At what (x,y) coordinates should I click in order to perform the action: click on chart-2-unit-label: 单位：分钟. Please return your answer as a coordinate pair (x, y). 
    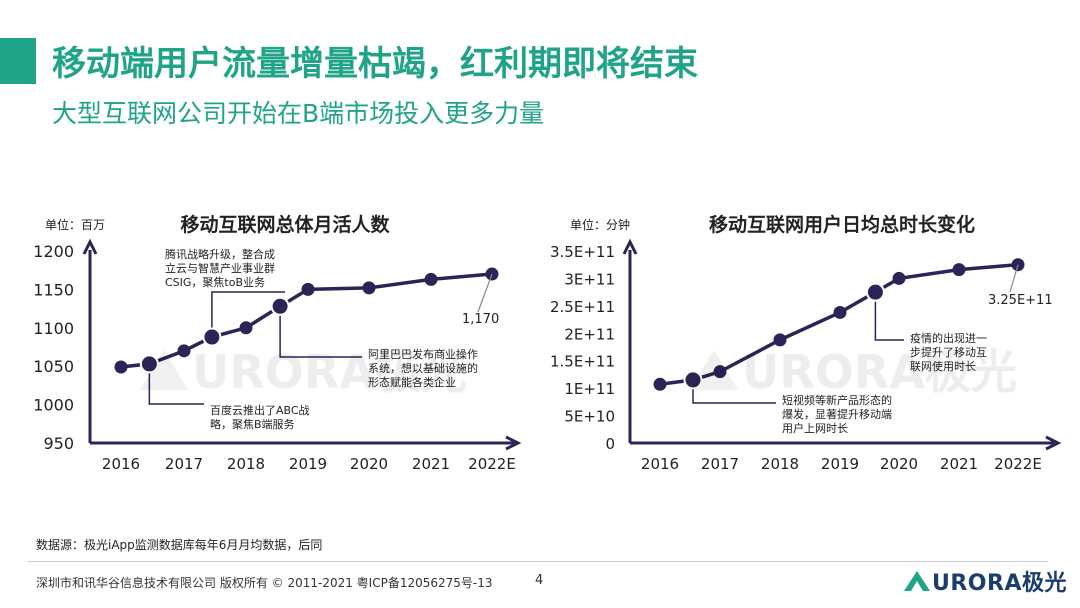
    Looking at the image, I should click on (600, 224).